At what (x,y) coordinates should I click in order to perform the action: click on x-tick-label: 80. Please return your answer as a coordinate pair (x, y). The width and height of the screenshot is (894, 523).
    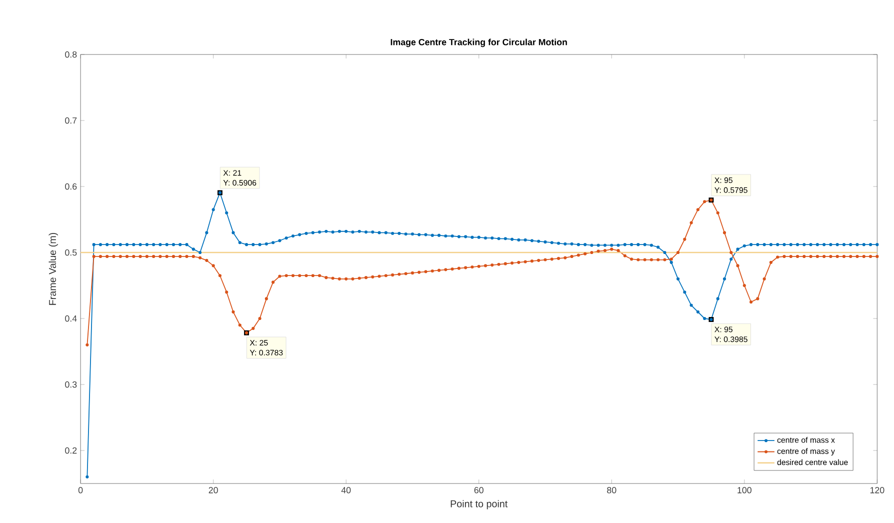
    Looking at the image, I should click on (611, 490).